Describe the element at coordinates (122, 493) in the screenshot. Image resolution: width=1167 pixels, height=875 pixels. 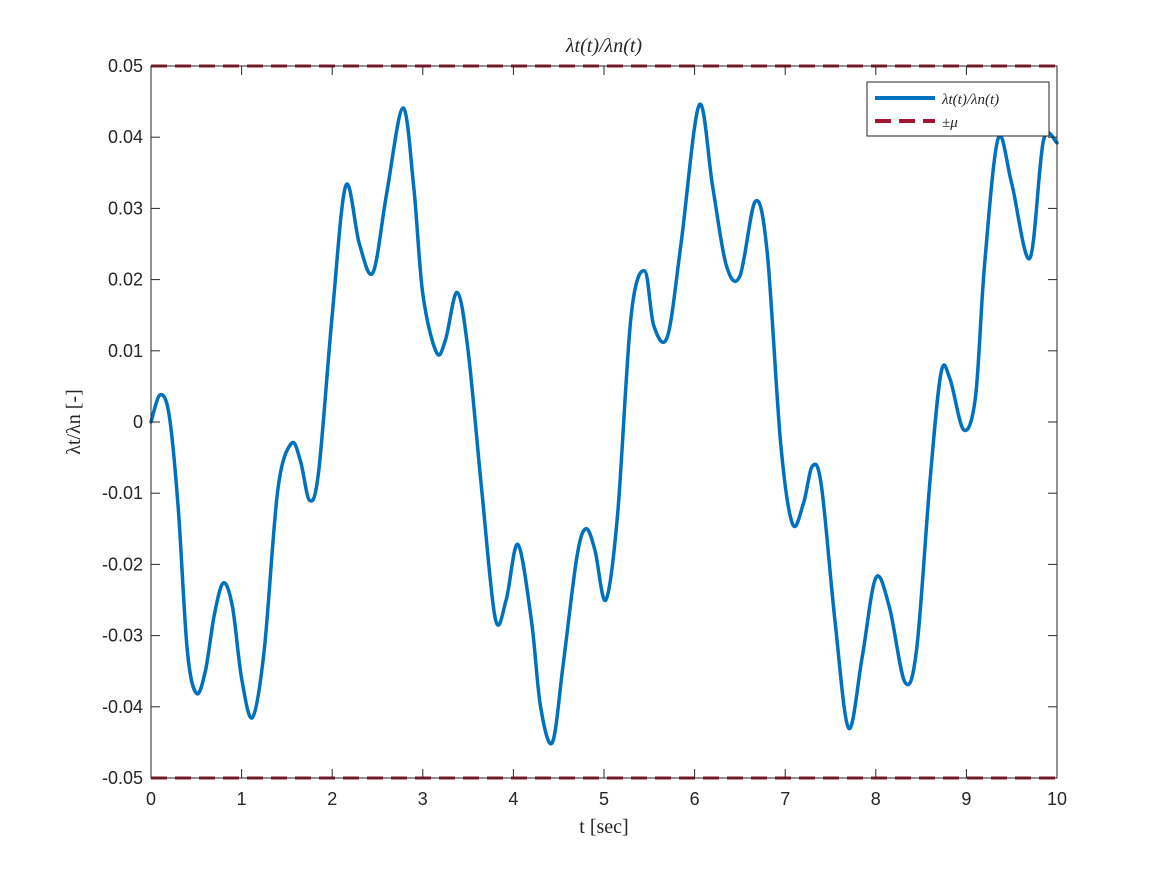
I see `y-tick-label: -0.01` at that location.